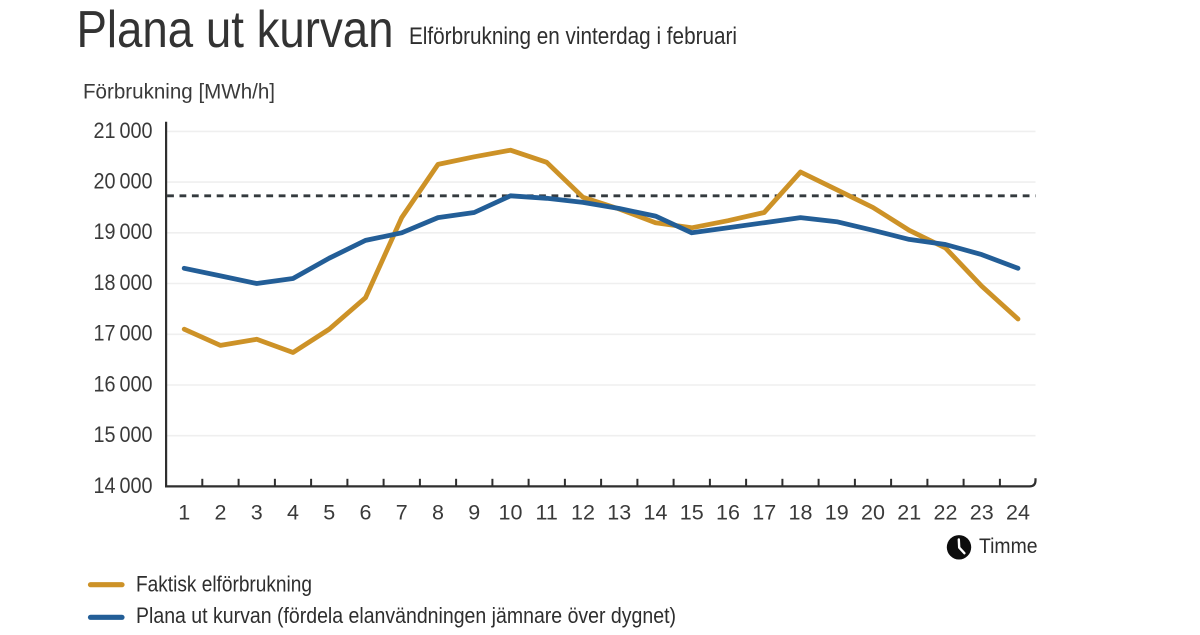 Image resolution: width=1200 pixels, height=635 pixels. Describe the element at coordinates (123, 282) in the screenshot. I see `svg-text: 18 000` at that location.